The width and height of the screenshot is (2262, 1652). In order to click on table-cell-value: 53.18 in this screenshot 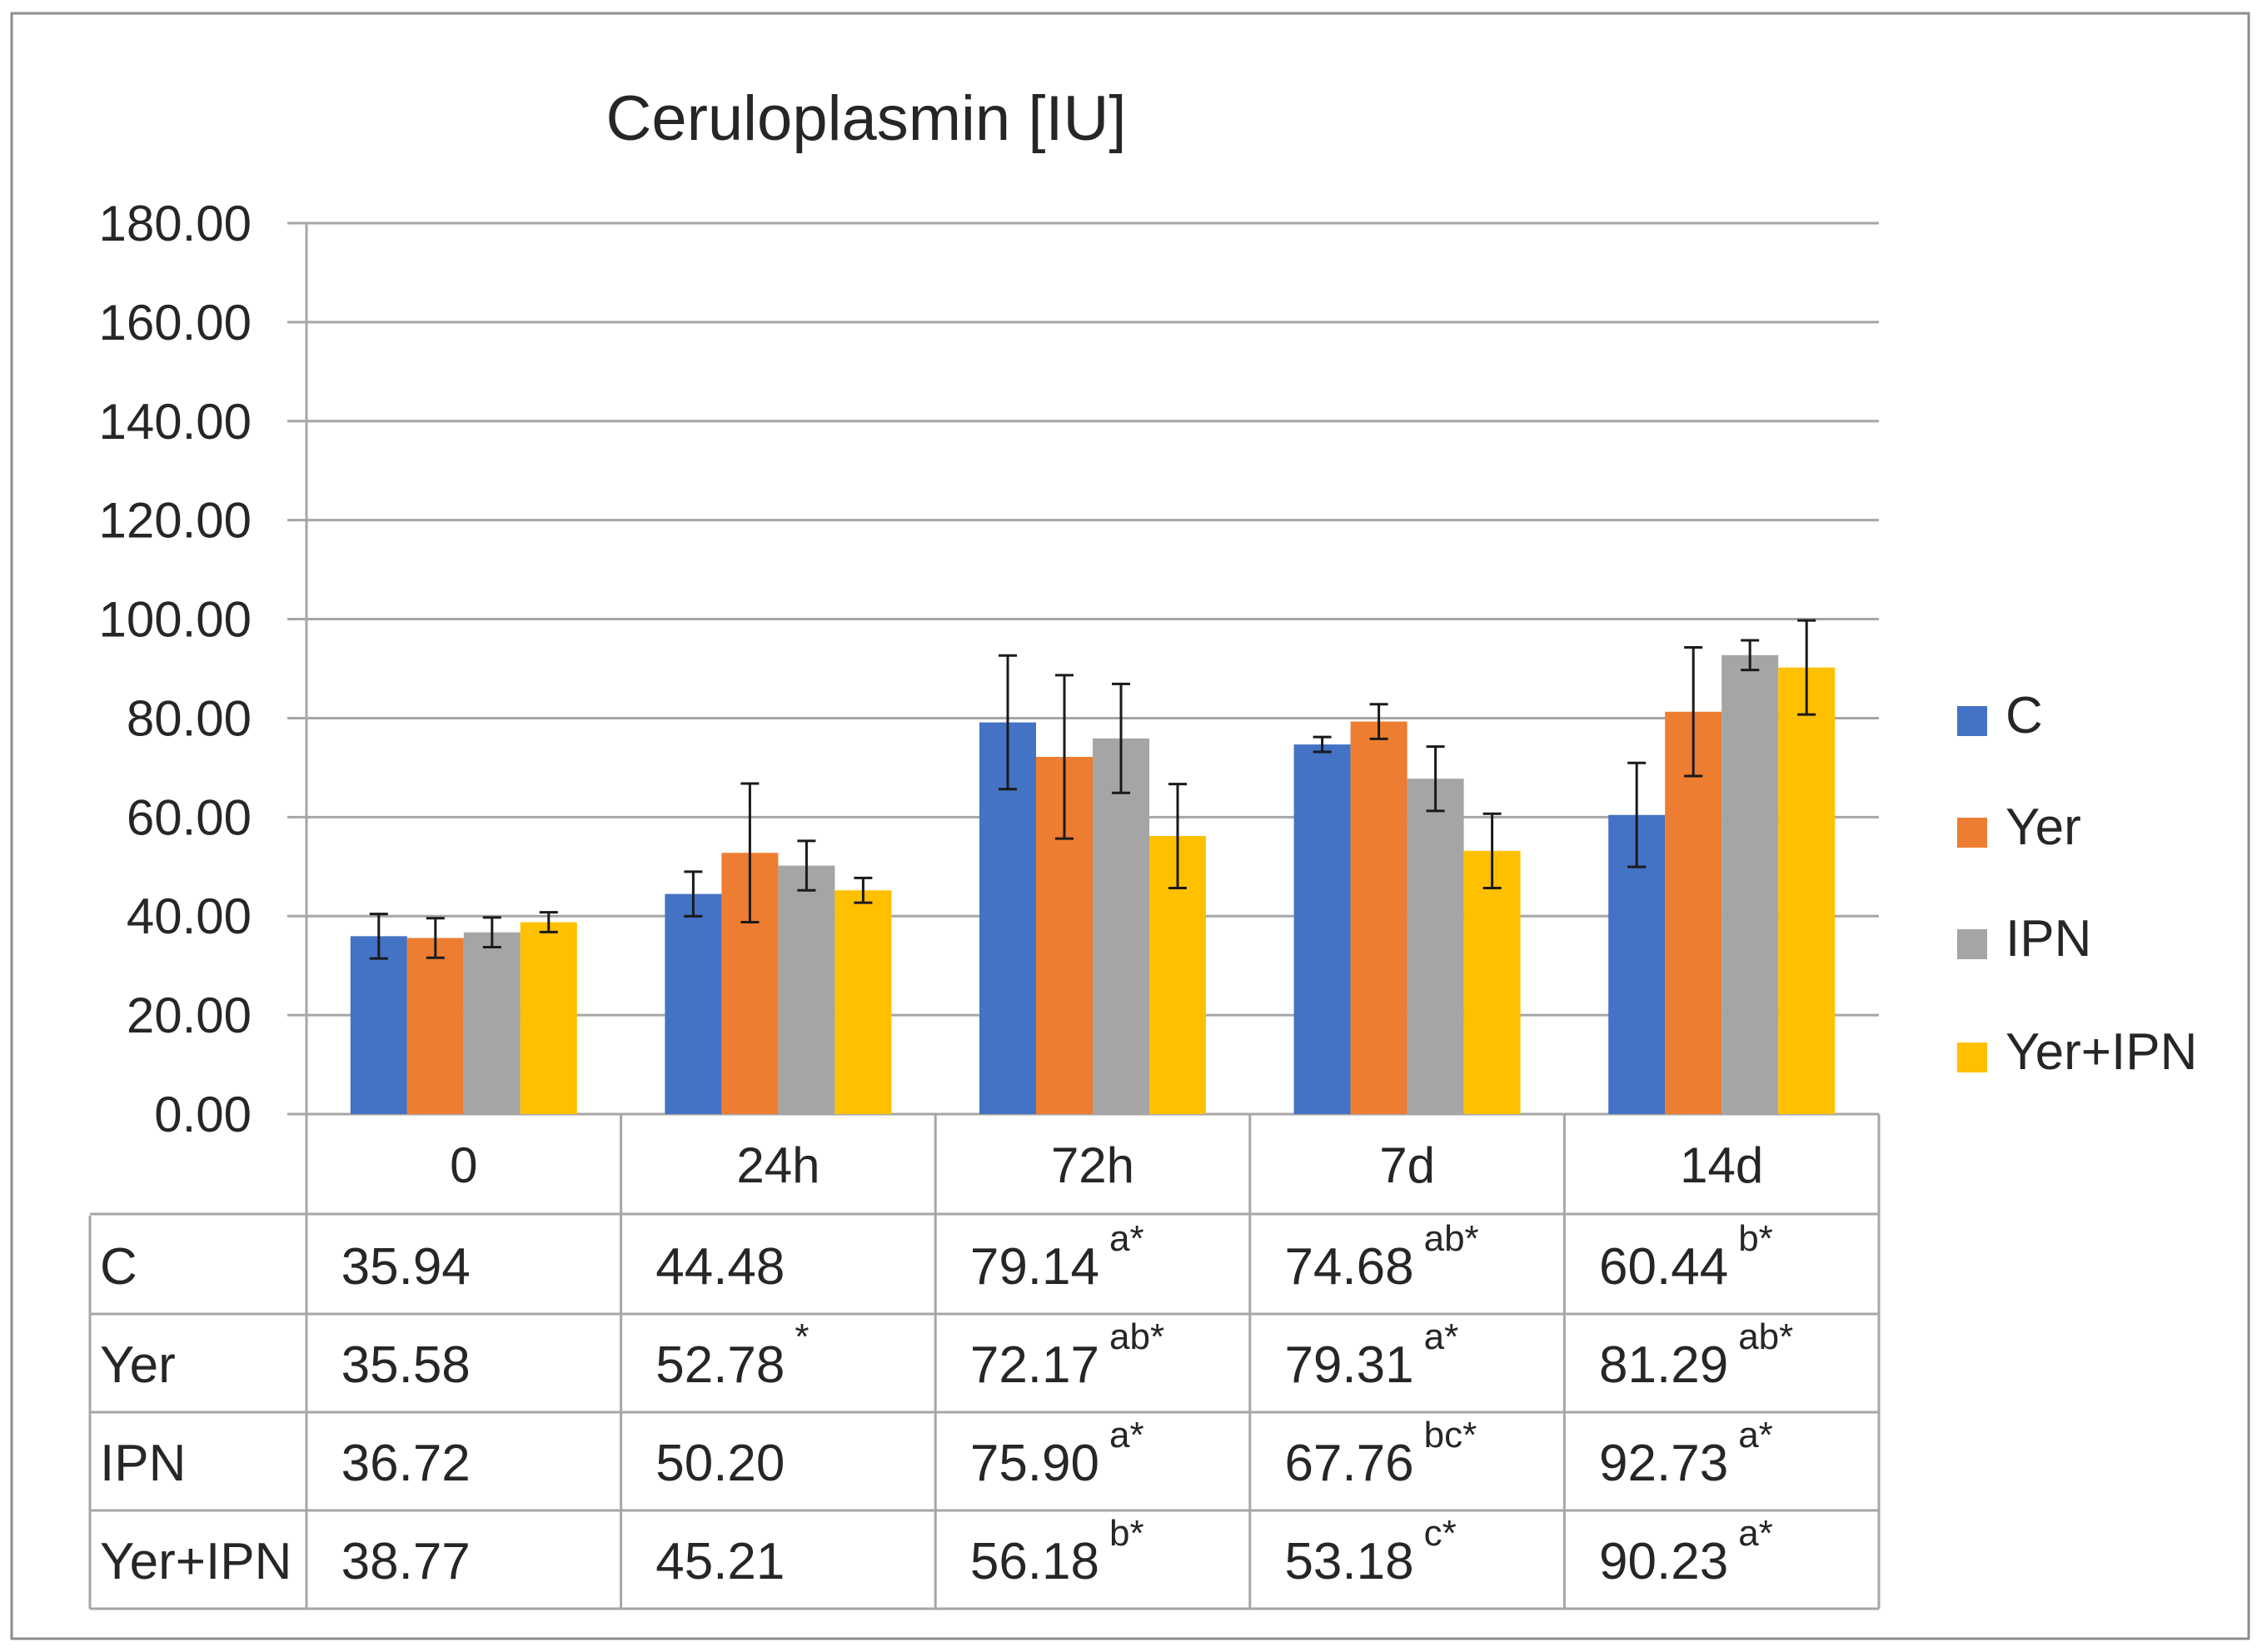, I will do `click(1348, 1561)`.